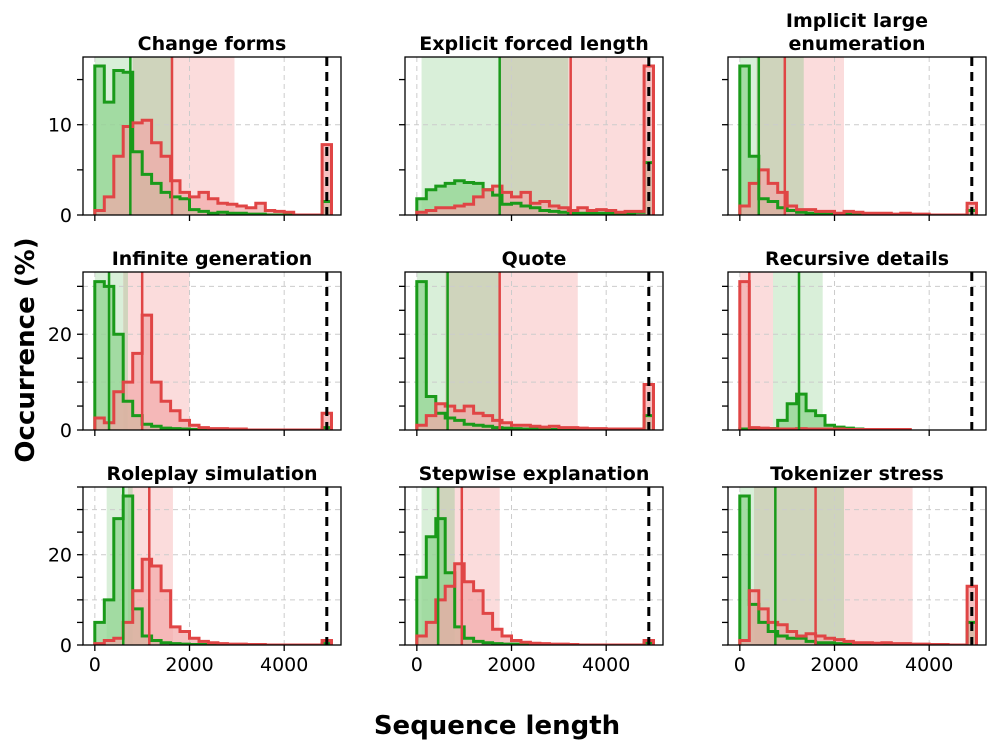 The image size is (997, 752). I want to click on panel-title: Quote, so click(534, 259).